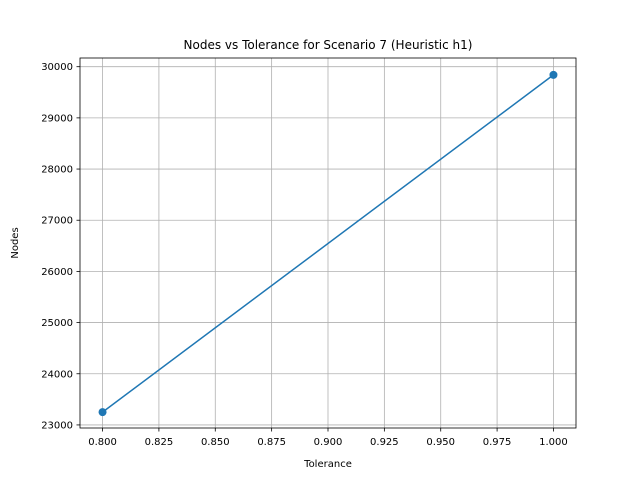 Image resolution: width=640 pixels, height=480 pixels. What do you see at coordinates (57, 323) in the screenshot?
I see `y-tick-label: 25000` at bounding box center [57, 323].